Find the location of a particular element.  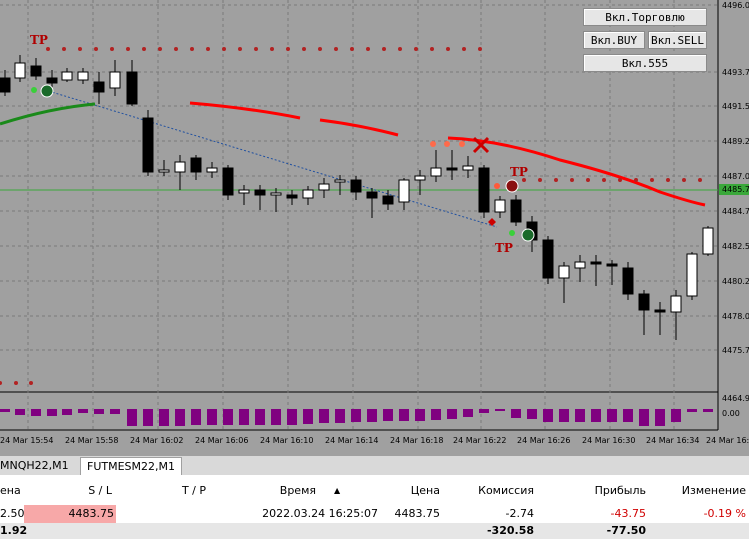

enable-trading-button: Вкл.Торговлю is located at coordinates (645, 17).